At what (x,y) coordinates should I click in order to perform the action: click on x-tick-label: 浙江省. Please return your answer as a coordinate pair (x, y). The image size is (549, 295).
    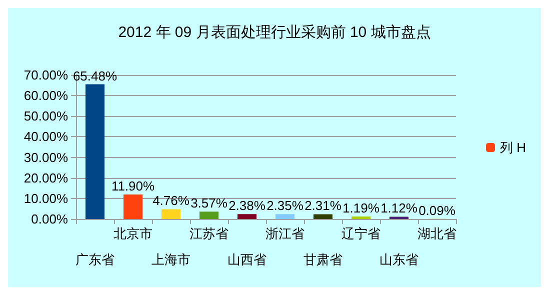
    Looking at the image, I should click on (285, 233).